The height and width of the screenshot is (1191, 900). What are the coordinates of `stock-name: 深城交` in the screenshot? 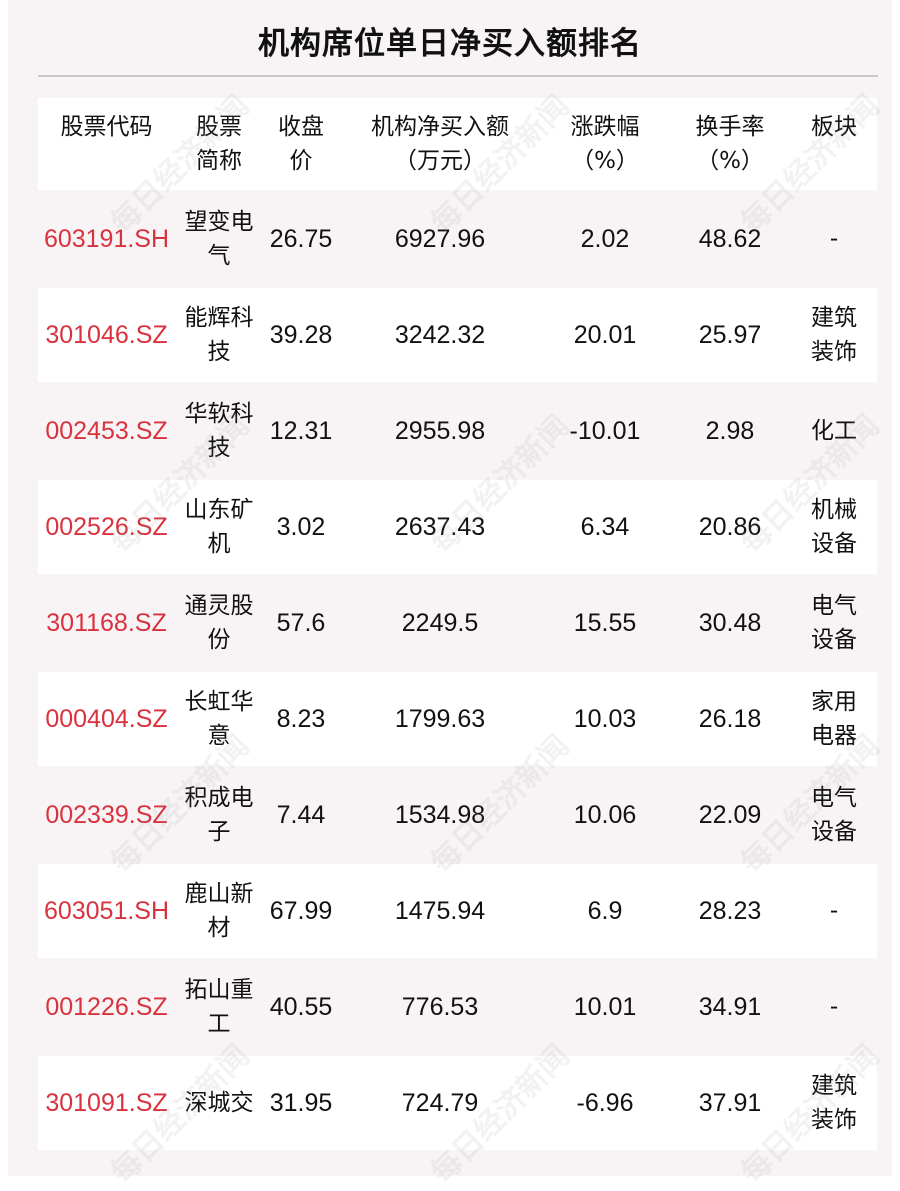 It's located at (219, 1103).